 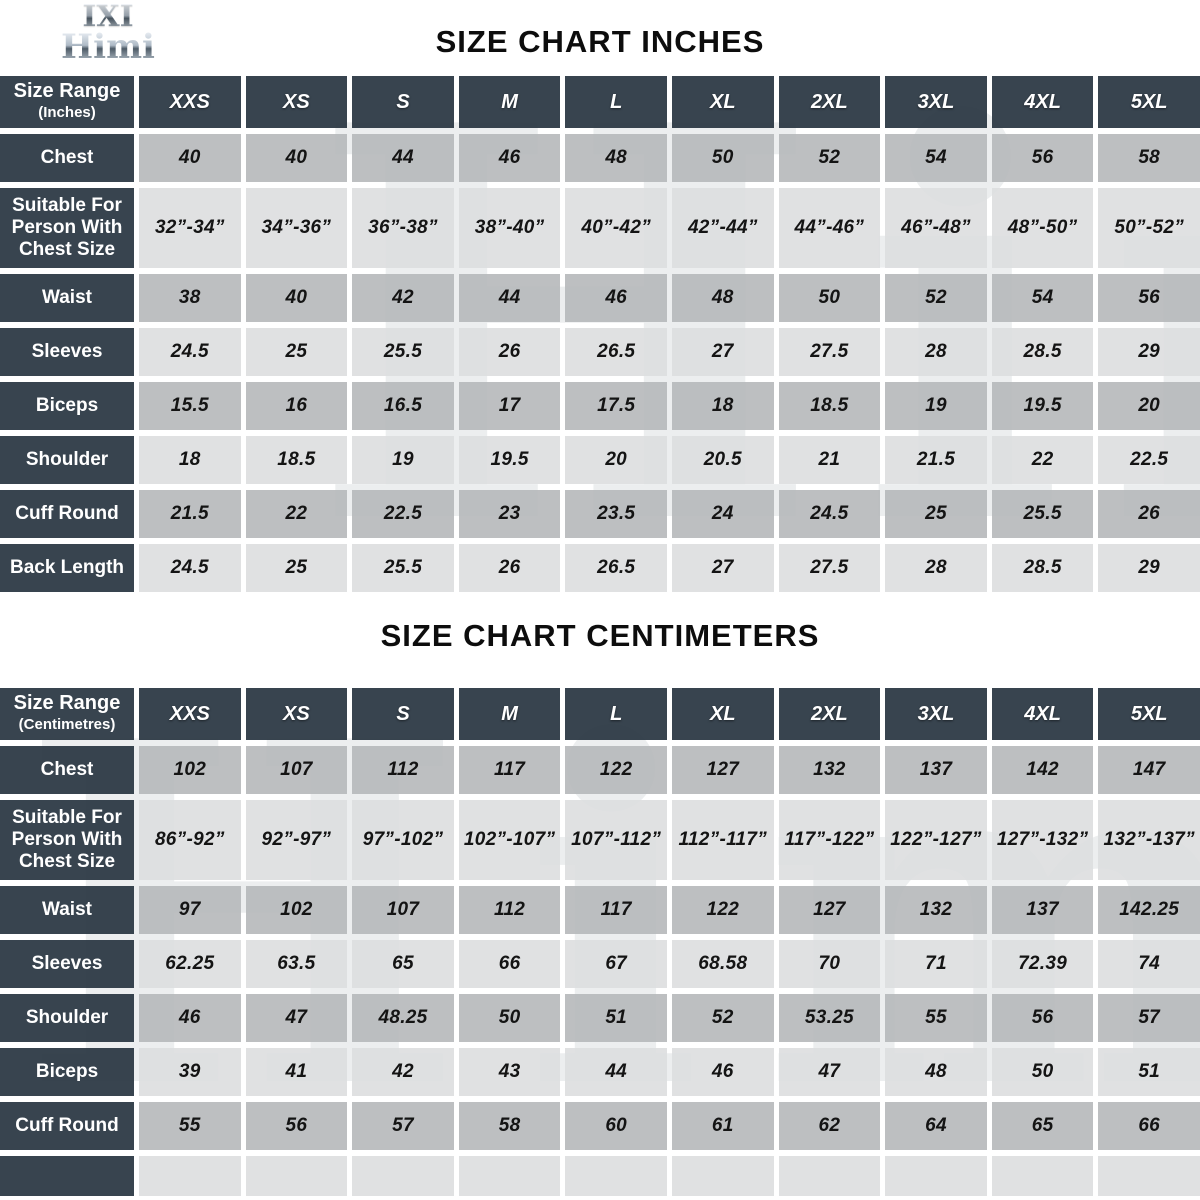 I want to click on size-header-cell: XS, so click(x=296, y=714).